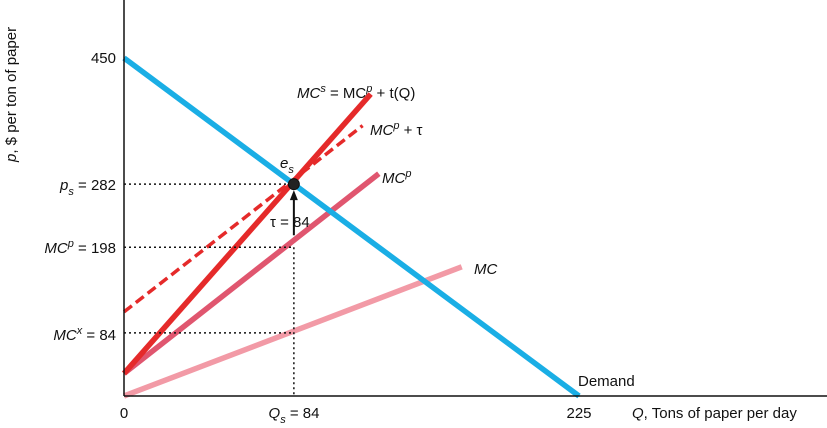  Describe the element at coordinates (84, 334) in the screenshot. I see `y-tick-mcx: MCx = 84` at that location.